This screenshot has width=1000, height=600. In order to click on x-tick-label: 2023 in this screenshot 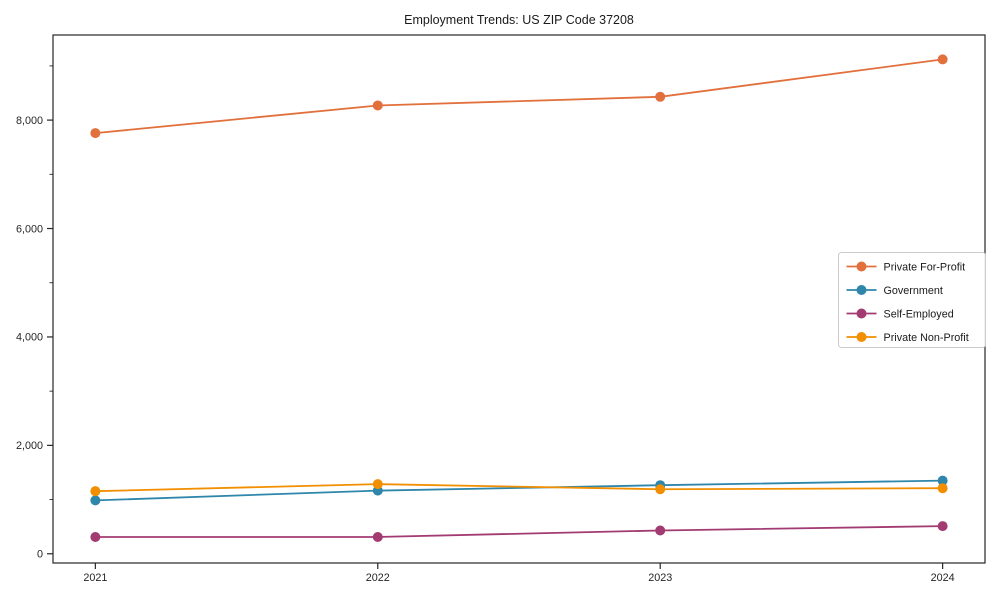, I will do `click(660, 578)`.